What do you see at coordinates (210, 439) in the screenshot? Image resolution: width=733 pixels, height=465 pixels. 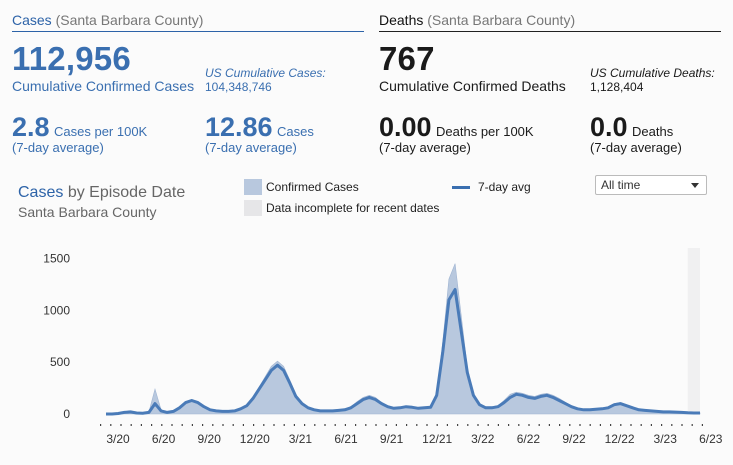 I see `x-tick-label: 9/20` at bounding box center [210, 439].